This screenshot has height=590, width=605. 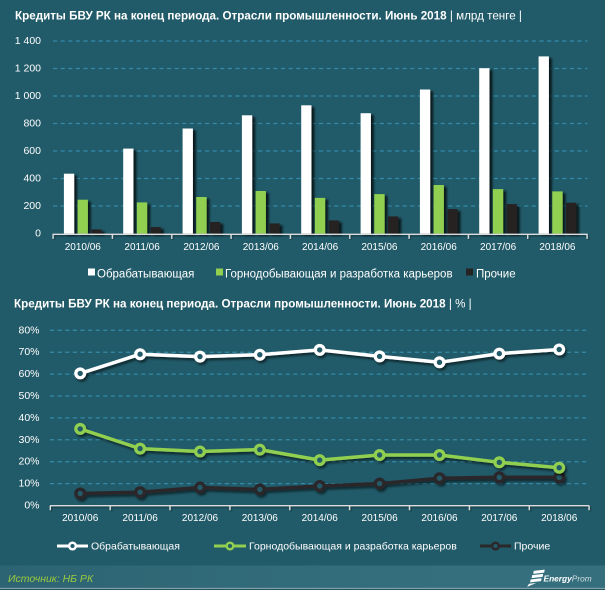 I want to click on svg-text: 70%, so click(x=28, y=352).